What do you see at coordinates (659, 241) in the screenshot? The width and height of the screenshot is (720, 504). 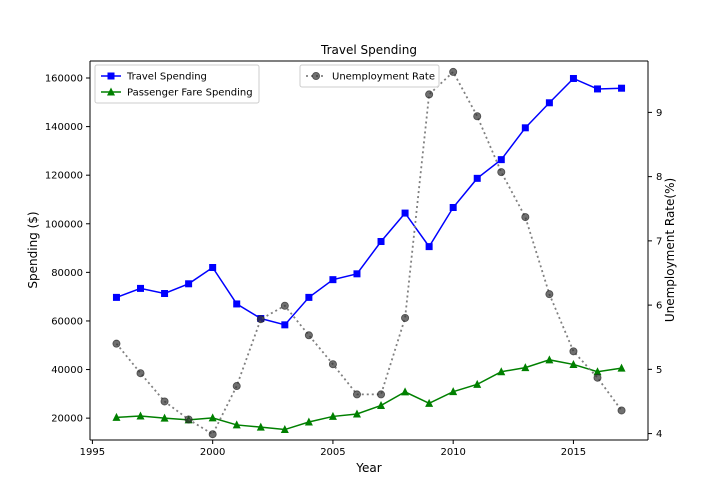 I see `y2-tick-label: 7` at bounding box center [659, 241].